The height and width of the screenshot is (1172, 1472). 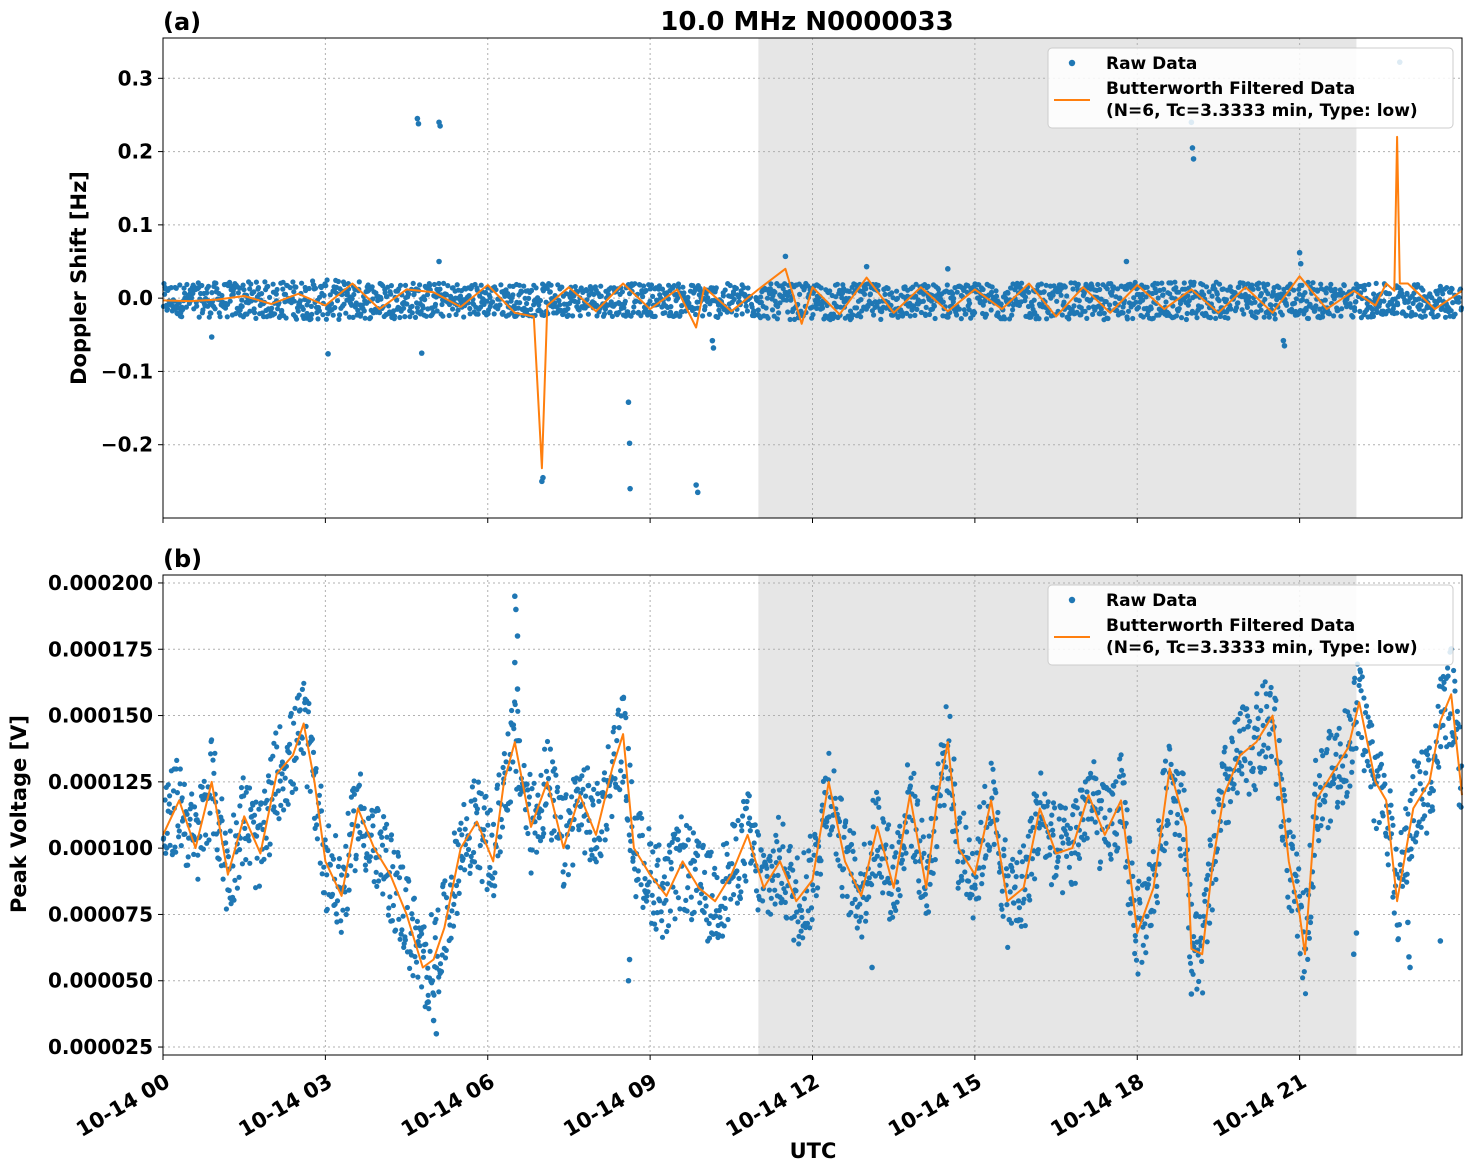 What do you see at coordinates (182, 559) in the screenshot?
I see `panel-b-label: (b)` at bounding box center [182, 559].